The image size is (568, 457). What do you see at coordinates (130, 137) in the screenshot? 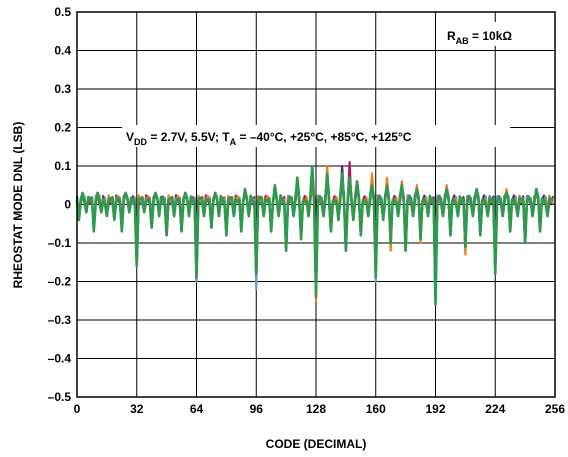
I see `cond-p1: V` at bounding box center [130, 137].